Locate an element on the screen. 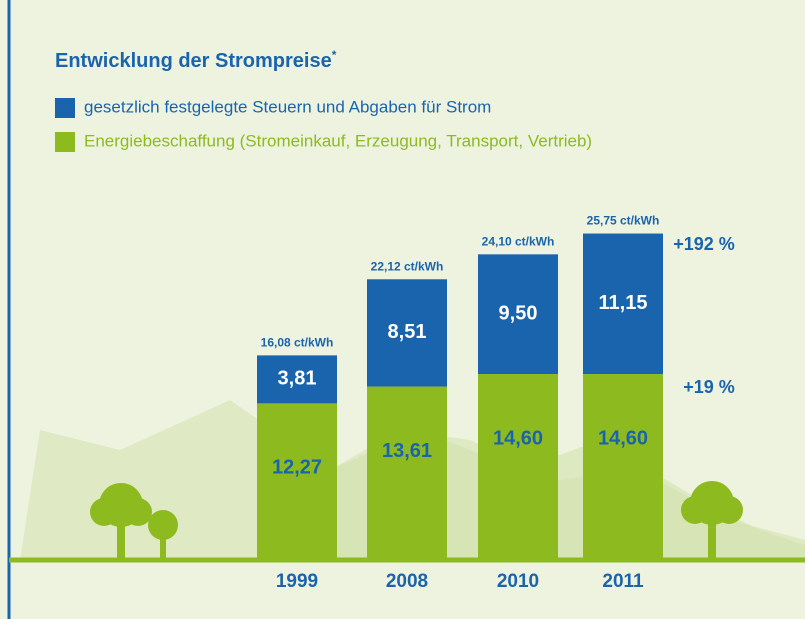  total-label: 24,10 ct/kWh is located at coordinates (518, 242).